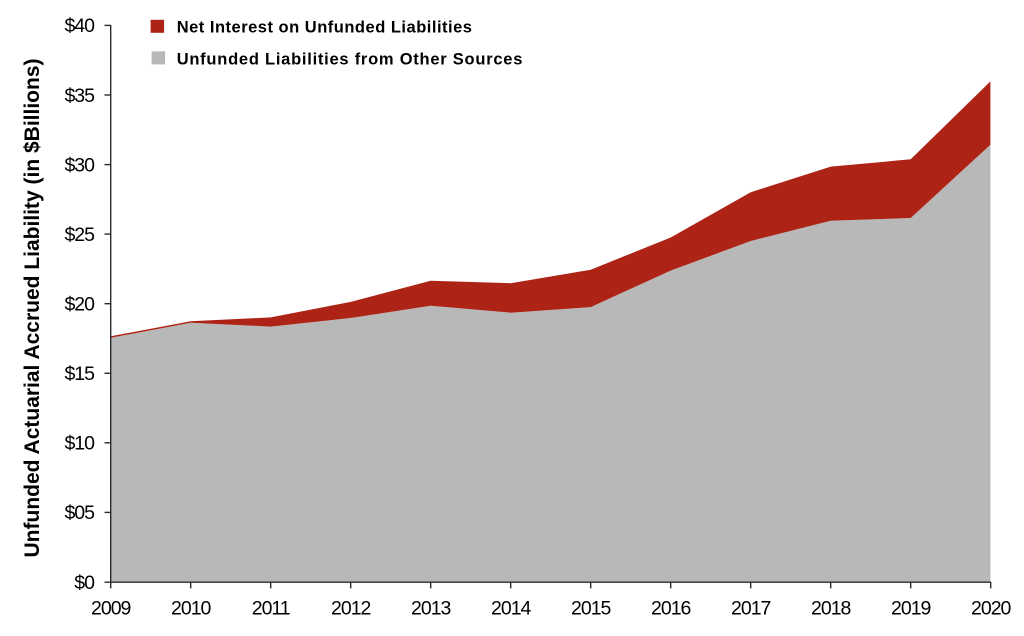  What do you see at coordinates (350, 59) in the screenshot?
I see `svg-text:Unfunded Liabilities from Othe: Unfunded Liabilities from Other Sources` at bounding box center [350, 59].